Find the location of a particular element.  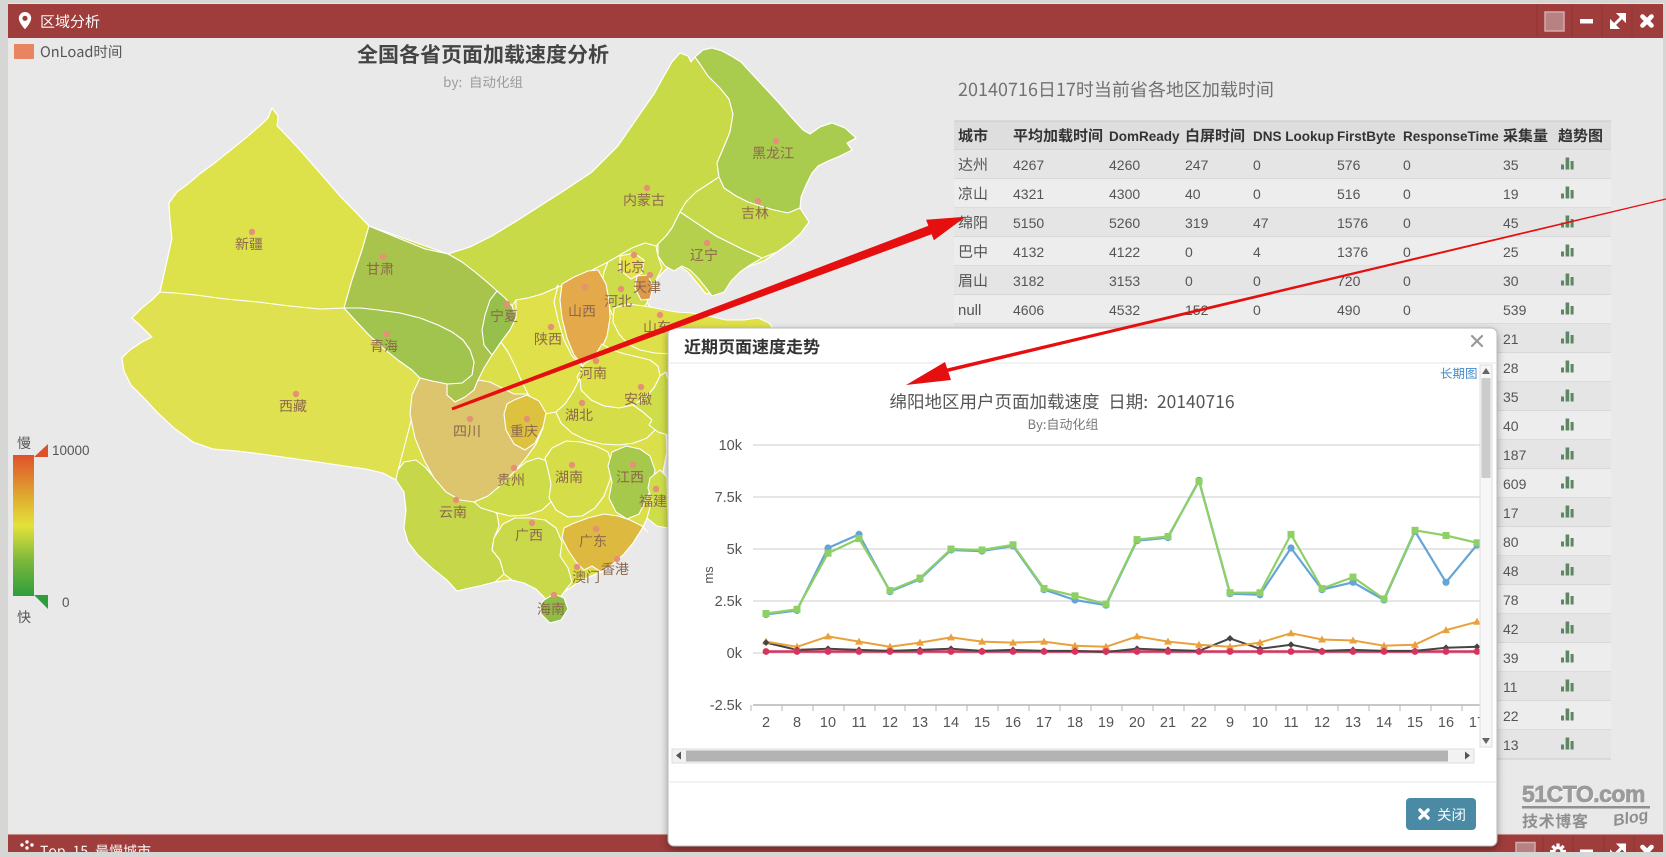

svg-text: 4300 is located at coordinates (1124, 194).